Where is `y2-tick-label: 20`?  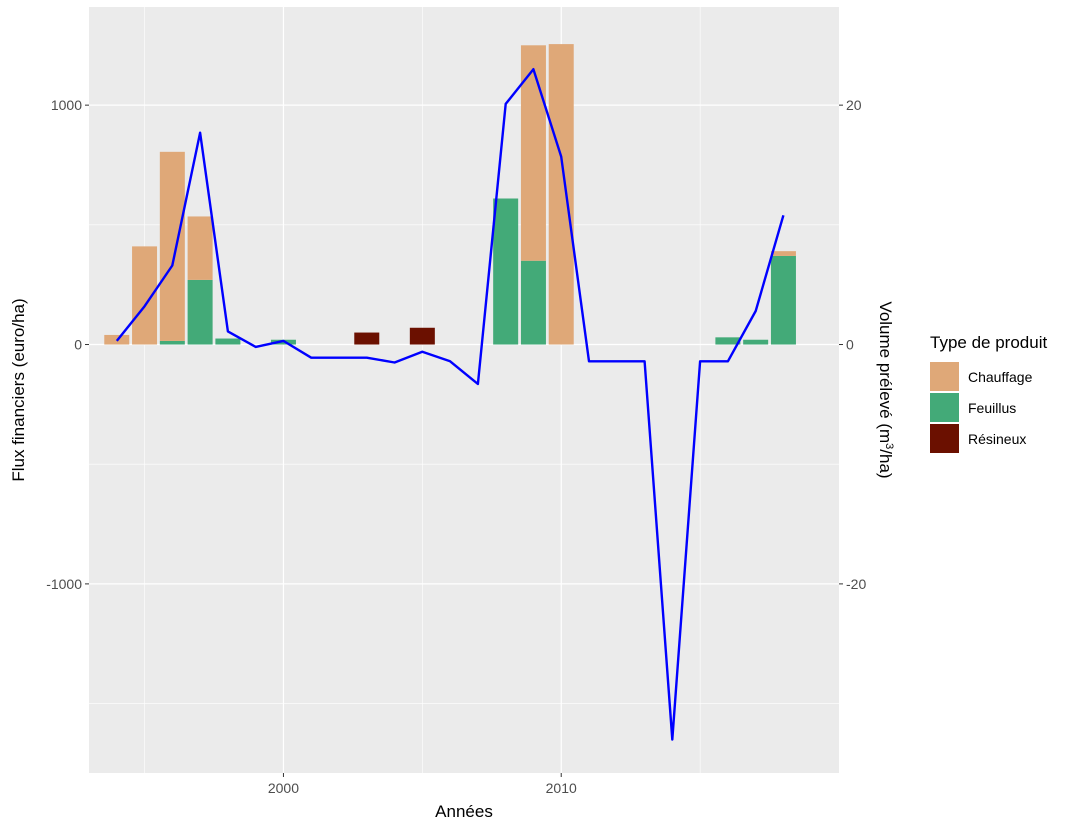
y2-tick-label: 20 is located at coordinates (854, 105).